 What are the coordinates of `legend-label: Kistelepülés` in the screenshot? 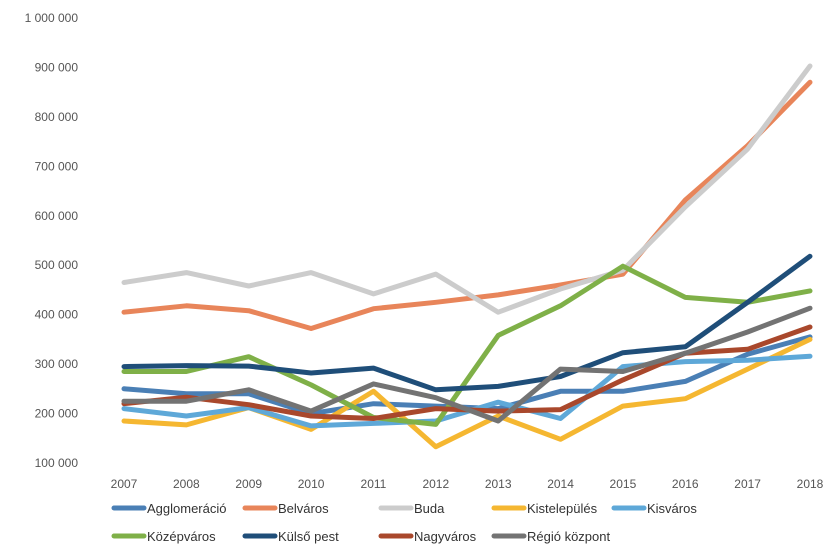 It's located at (562, 508).